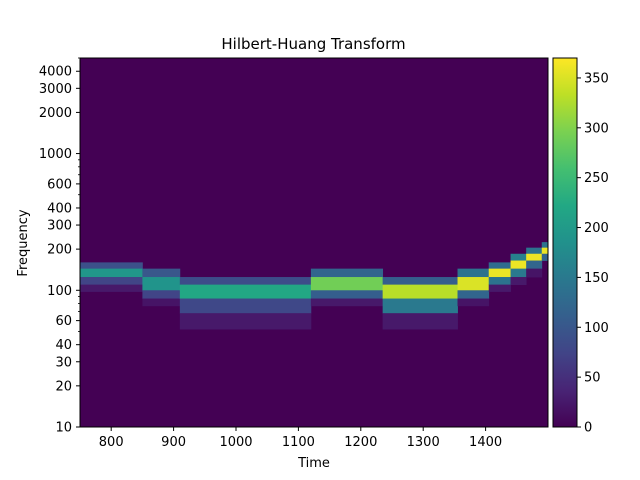 The height and width of the screenshot is (480, 640). What do you see at coordinates (596, 128) in the screenshot?
I see `colorbar-tick-label: 300` at bounding box center [596, 128].